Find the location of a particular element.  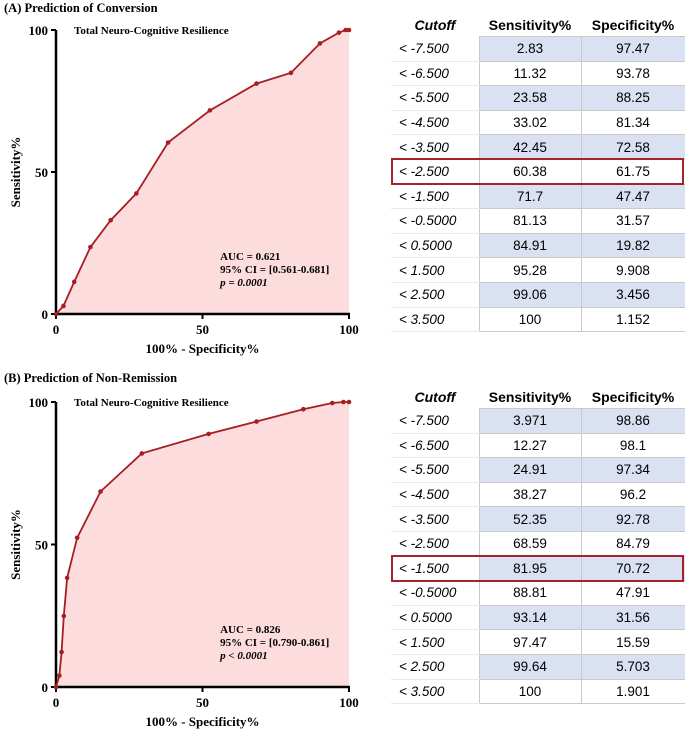

table-row: < -3.500 42.45 72.58 is located at coordinates (538, 147).